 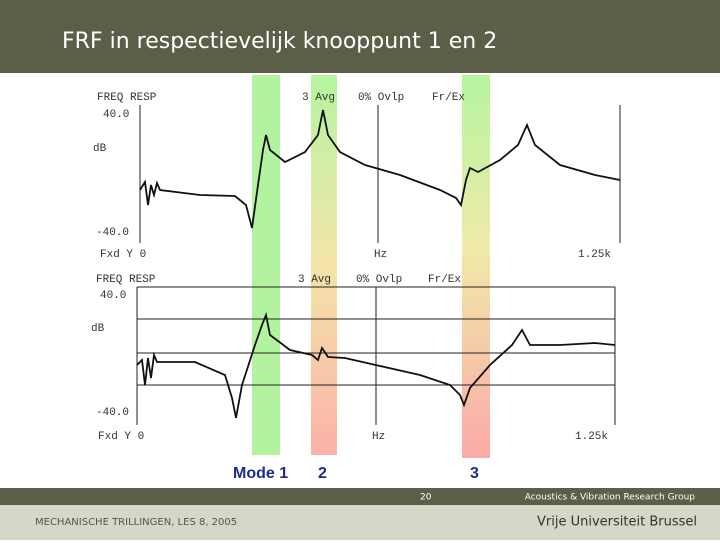 What do you see at coordinates (279, 41) in the screenshot?
I see `slide-title: FRF in respectievelijk knooppunt 1 en 2` at bounding box center [279, 41].